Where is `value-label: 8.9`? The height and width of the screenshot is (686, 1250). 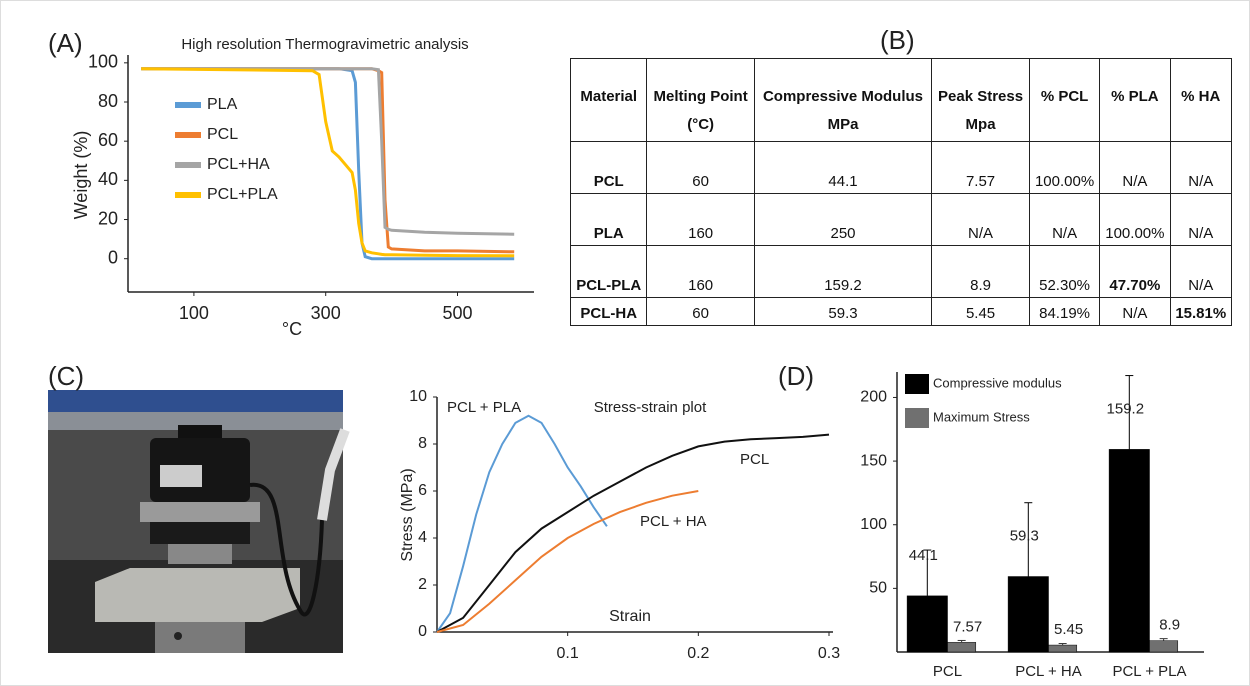 value-label: 8.9 is located at coordinates (1169, 625).